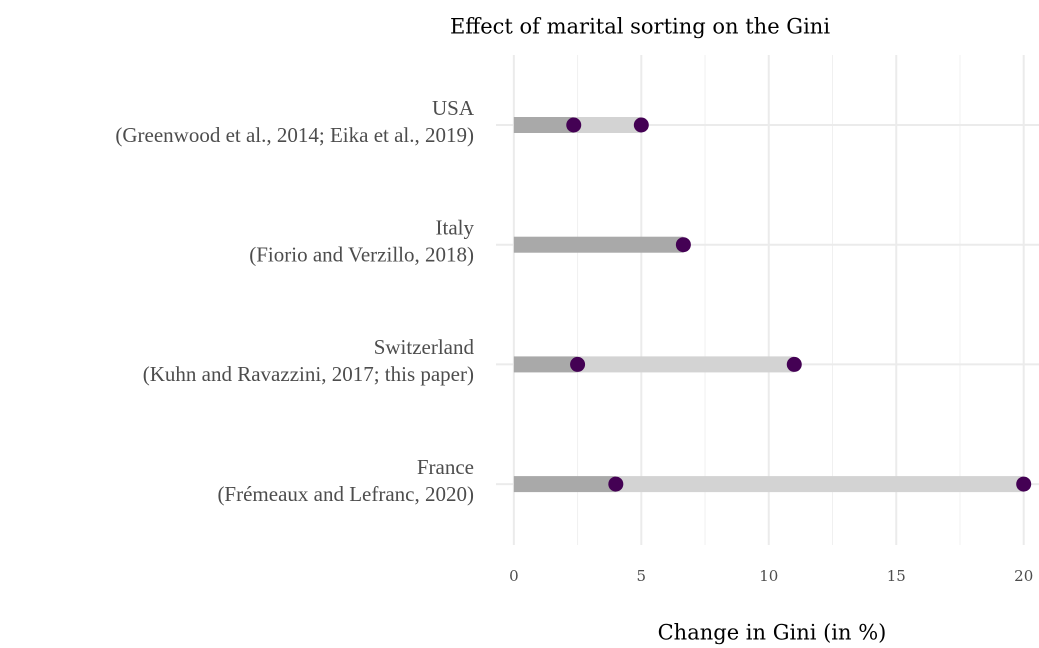 Image resolution: width=1039 pixels, height=648 pixels. What do you see at coordinates (455, 228) in the screenshot?
I see `y-tick-label: Italy` at bounding box center [455, 228].